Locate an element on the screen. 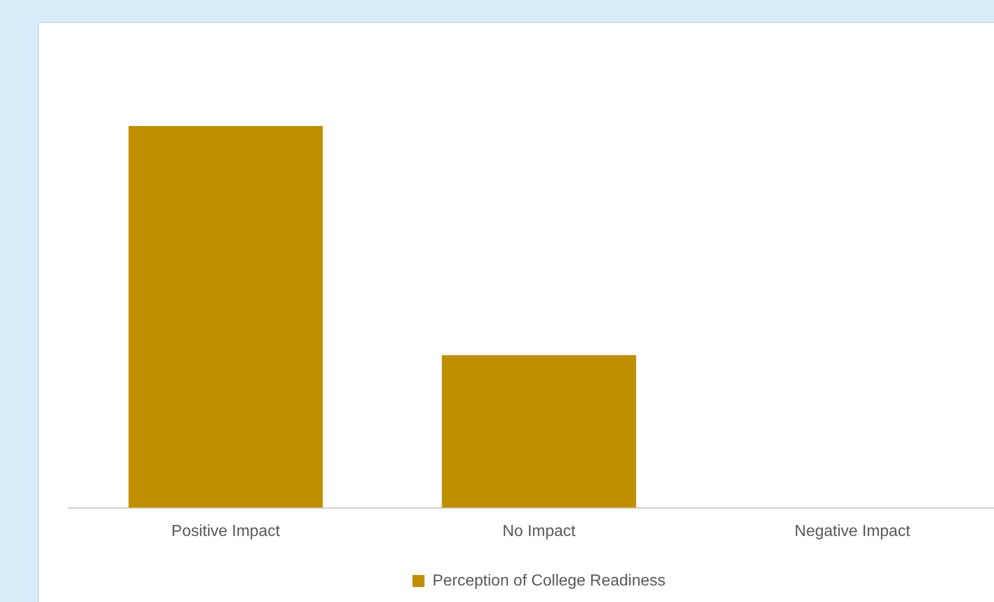 The image size is (994, 602). x-tick-label: No Impact is located at coordinates (539, 531).